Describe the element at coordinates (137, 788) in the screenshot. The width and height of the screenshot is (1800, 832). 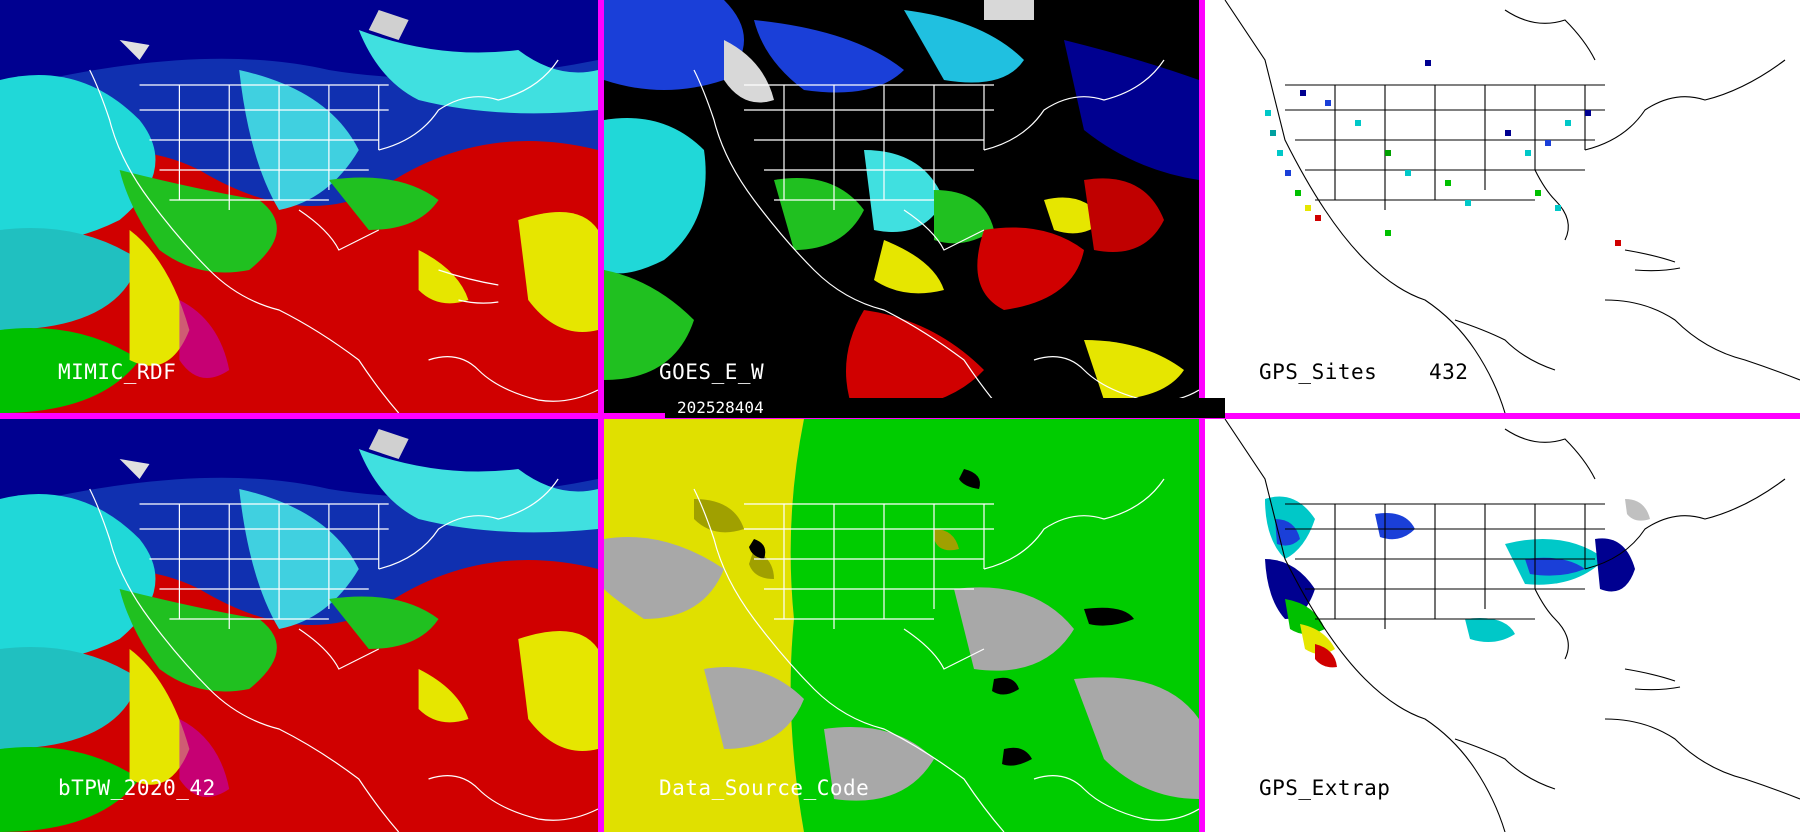
I see `panel-label-btpw: bTPW_2020_42` at that location.